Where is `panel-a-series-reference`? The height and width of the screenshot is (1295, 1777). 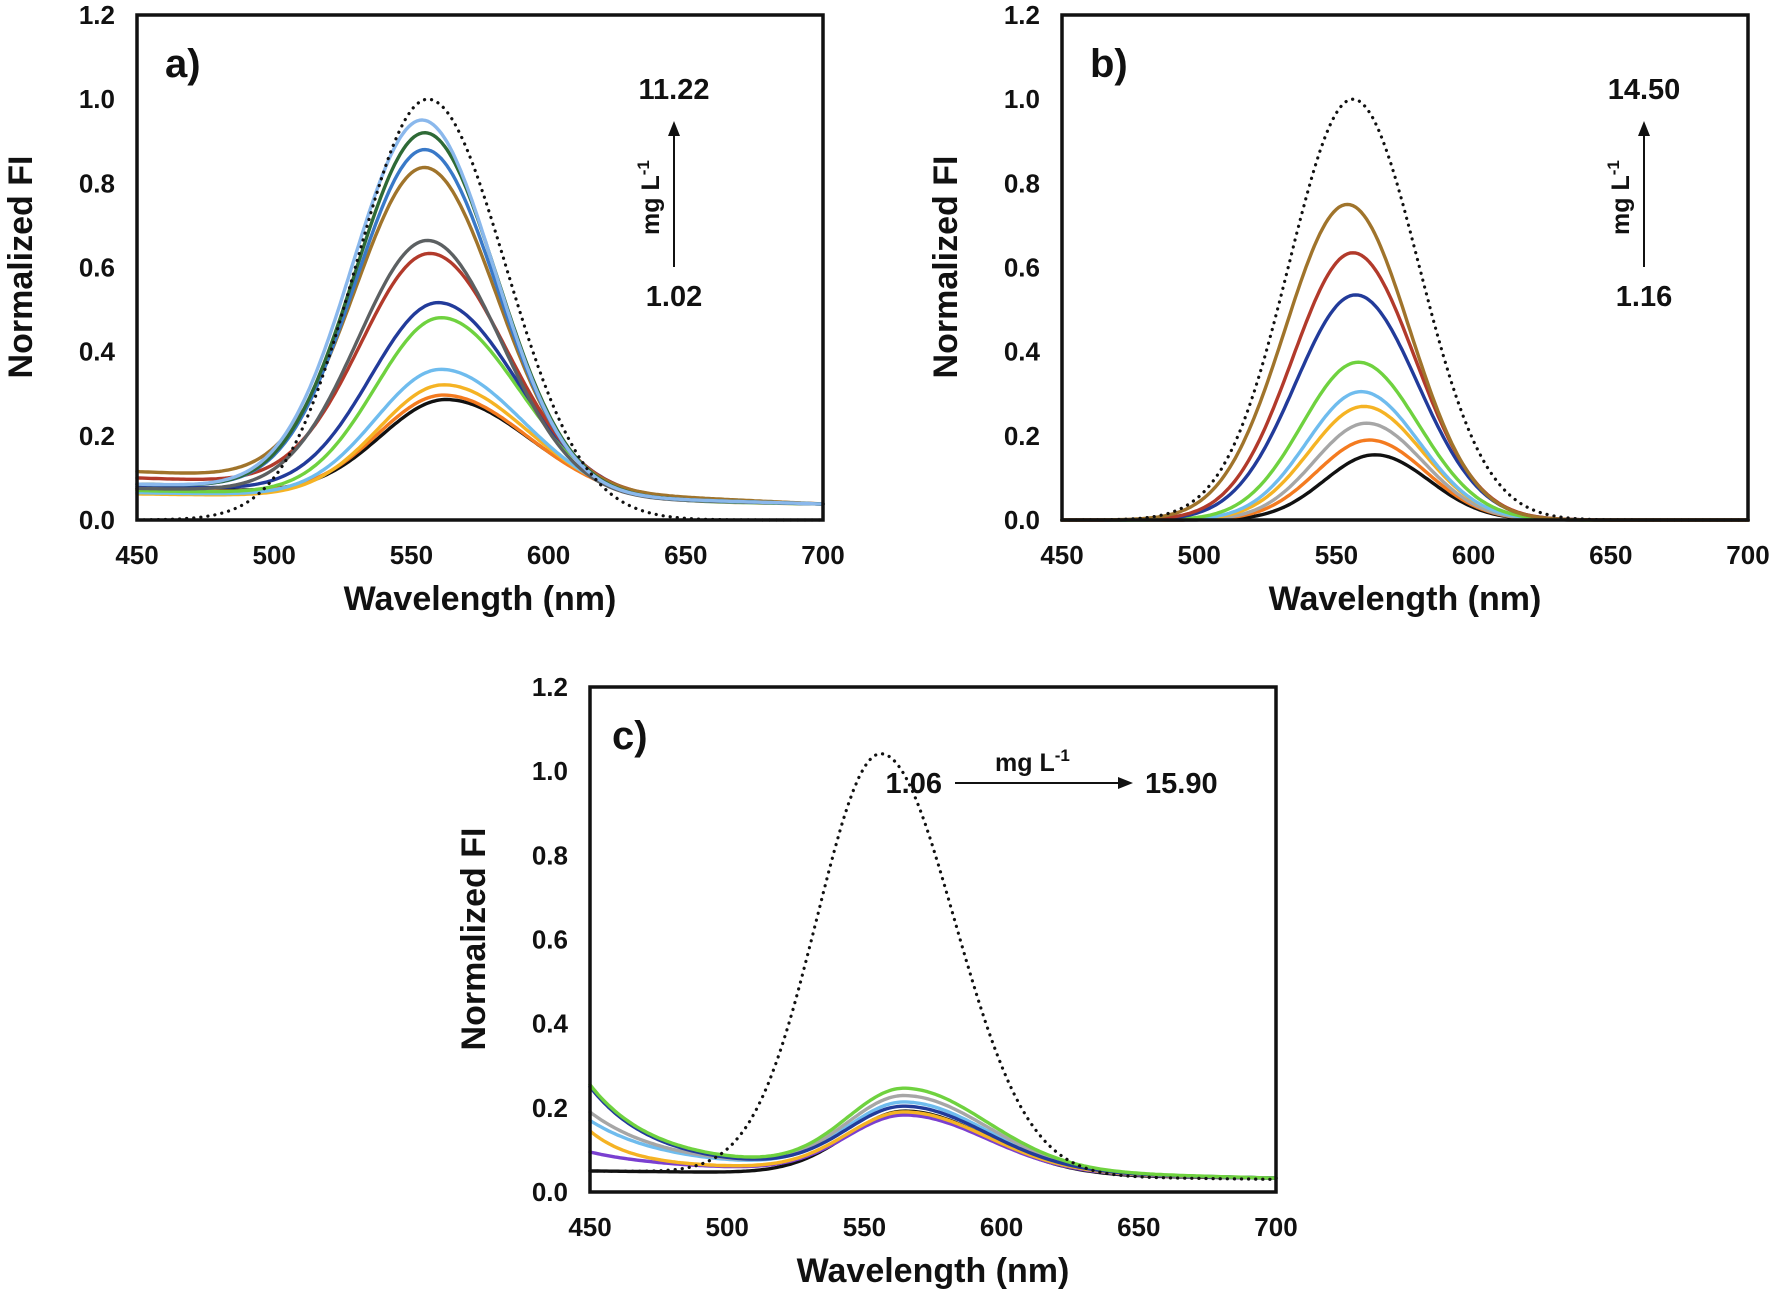
panel-a-series-reference is located at coordinates (480, 309).